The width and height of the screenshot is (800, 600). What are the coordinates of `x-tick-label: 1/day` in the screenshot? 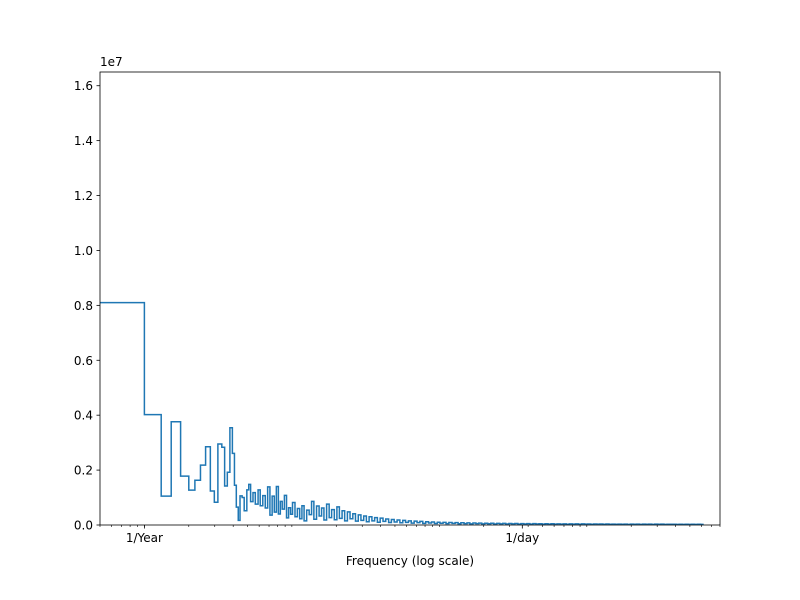 It's located at (522, 538).